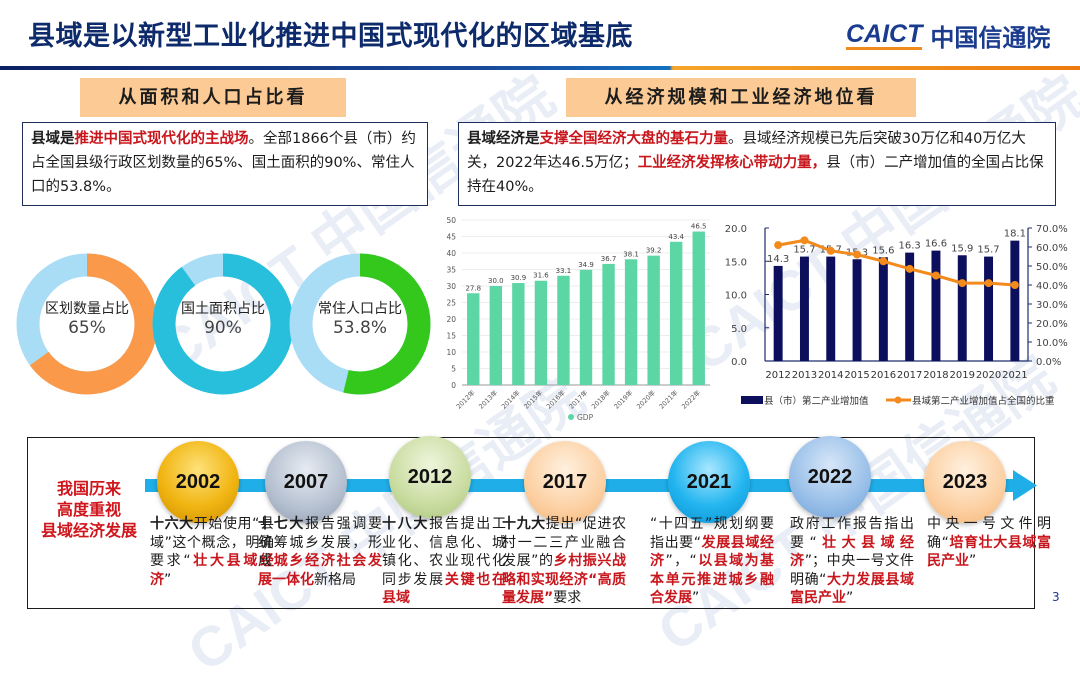 This screenshot has width=1080, height=688. What do you see at coordinates (359, 328) in the screenshot?
I see `donut-value: 53.8%` at bounding box center [359, 328].